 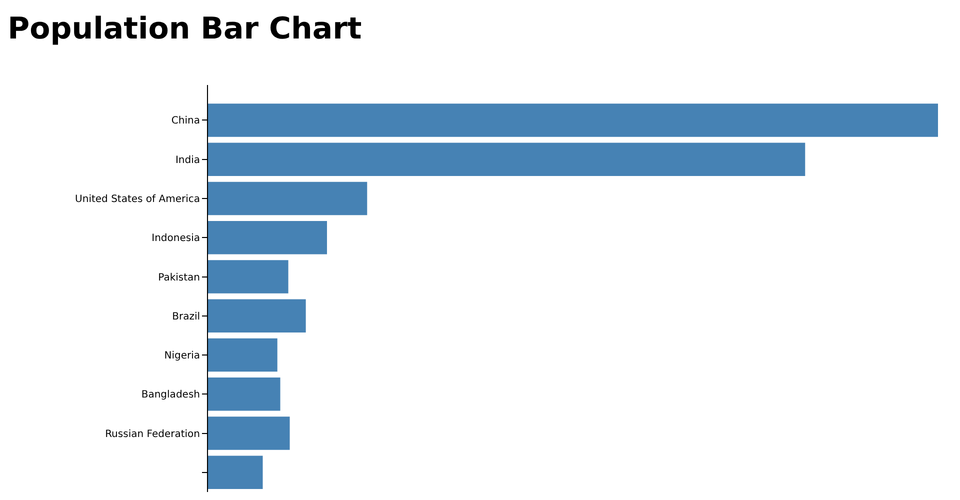 What do you see at coordinates (185, 29) in the screenshot?
I see `chart-title: Population Bar Chart` at bounding box center [185, 29].